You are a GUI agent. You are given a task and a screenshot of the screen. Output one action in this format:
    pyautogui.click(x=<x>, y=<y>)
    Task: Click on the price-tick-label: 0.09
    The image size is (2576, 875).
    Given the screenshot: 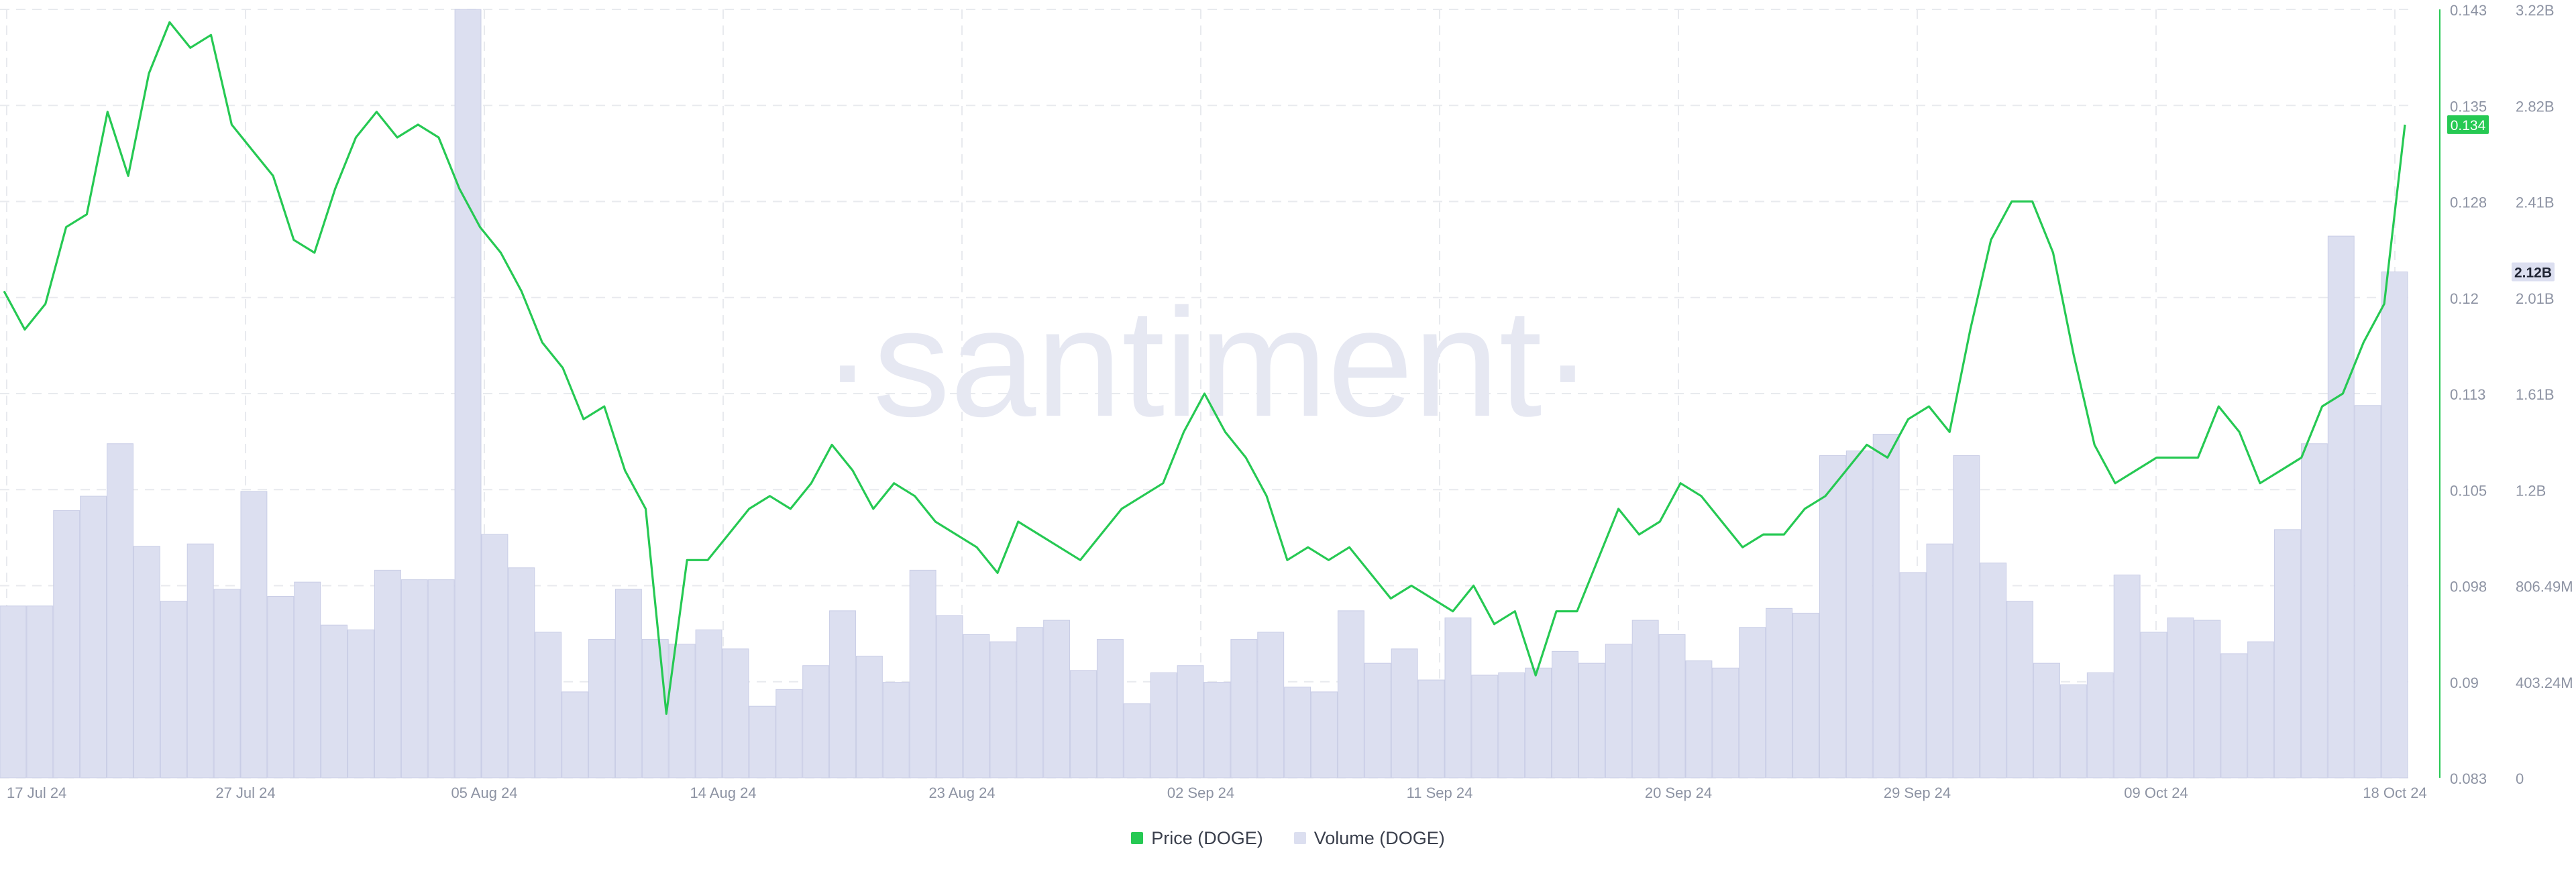 What is the action you would take?
    pyautogui.click(x=2464, y=683)
    